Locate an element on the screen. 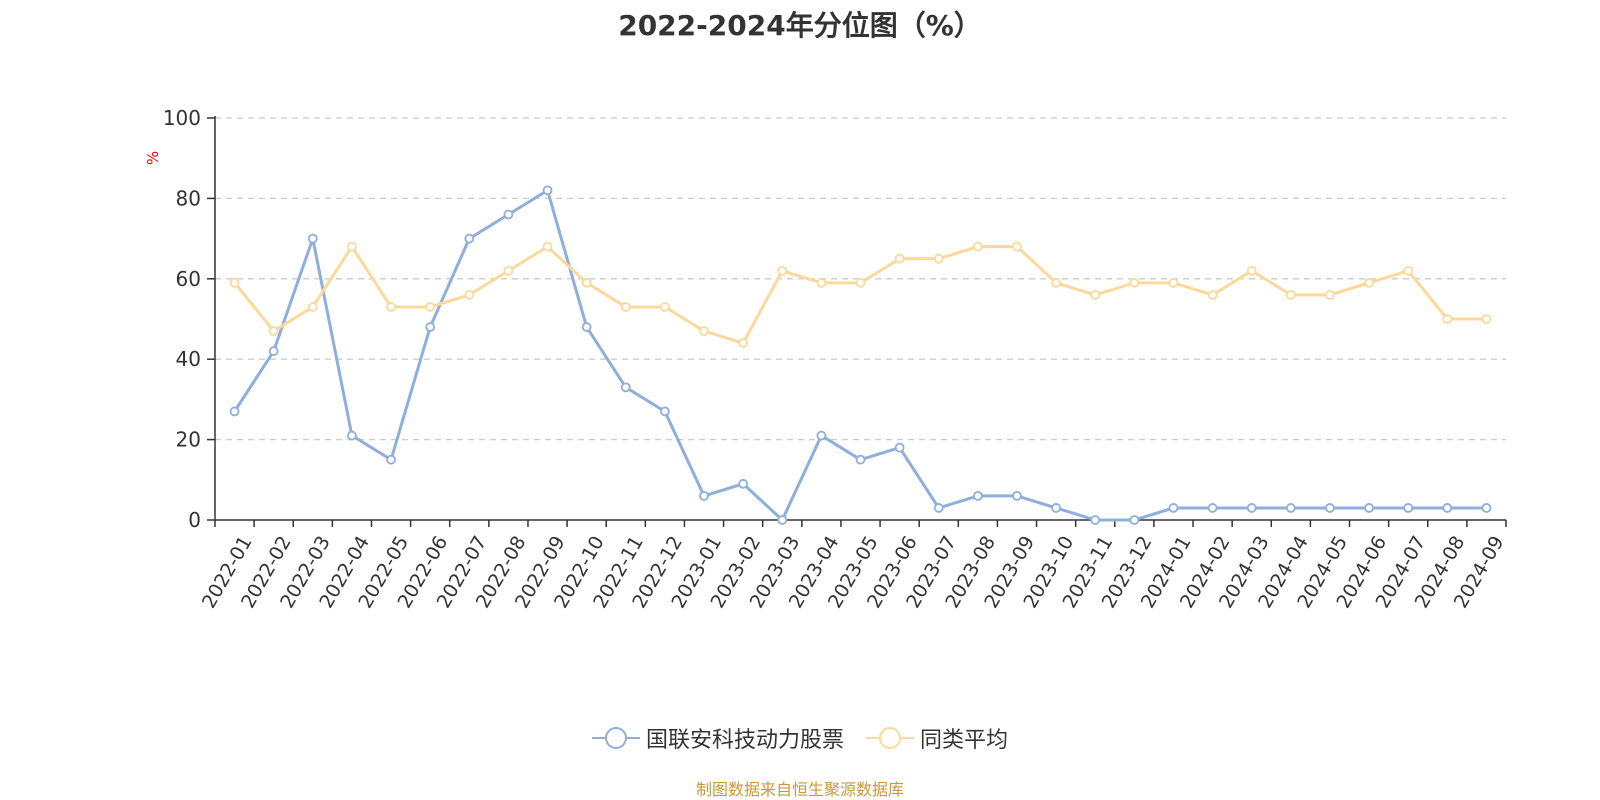  y-axis-label-group: % is located at coordinates (153, 158).